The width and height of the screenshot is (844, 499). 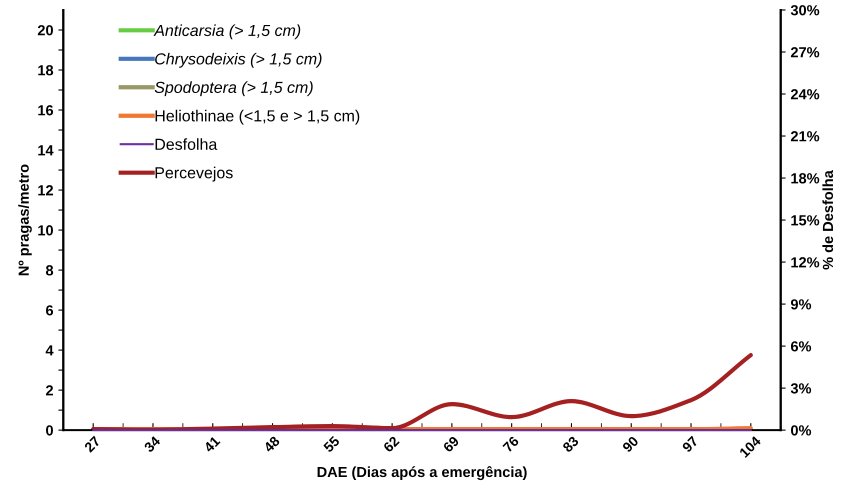 I want to click on x-tick-label: 34, so click(x=152, y=444).